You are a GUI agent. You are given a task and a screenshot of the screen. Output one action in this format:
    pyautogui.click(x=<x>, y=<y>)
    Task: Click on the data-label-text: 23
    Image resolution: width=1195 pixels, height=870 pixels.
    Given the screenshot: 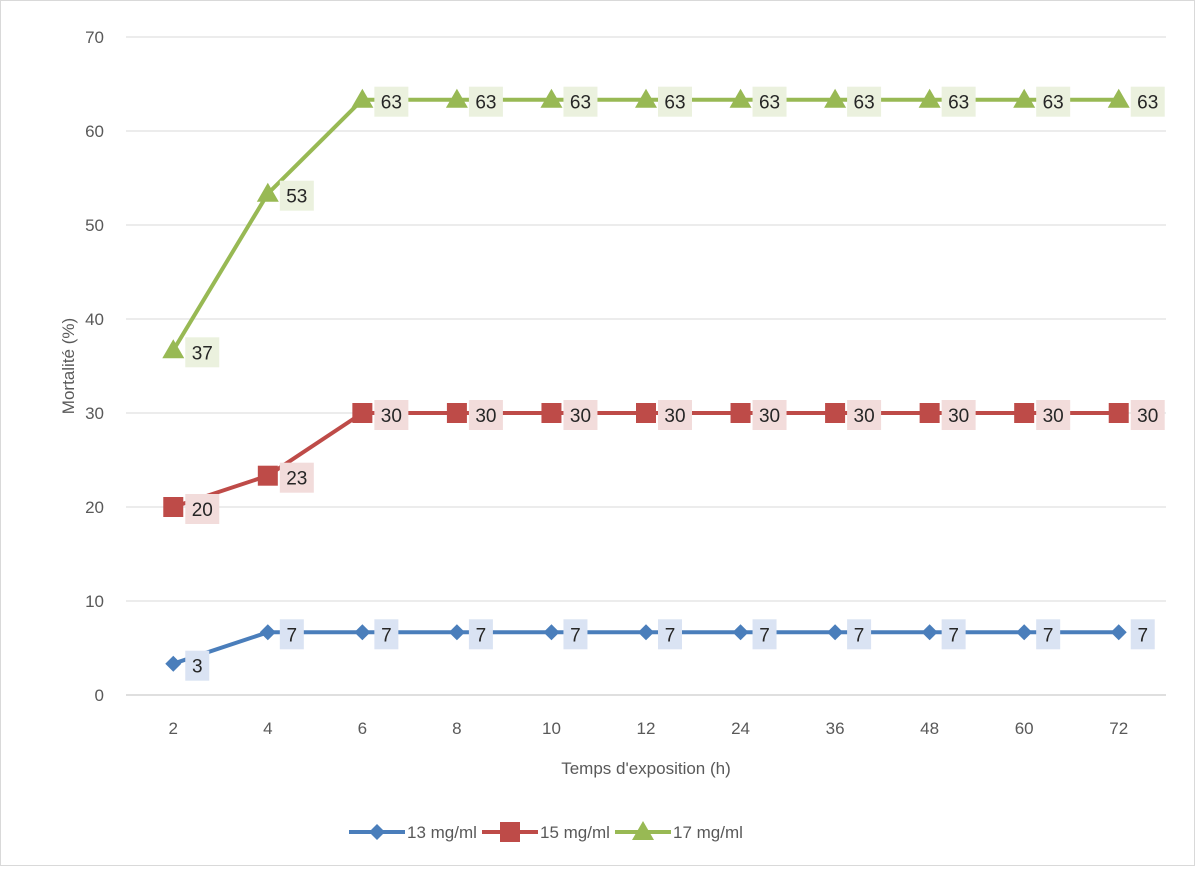 What is the action you would take?
    pyautogui.click(x=296, y=479)
    